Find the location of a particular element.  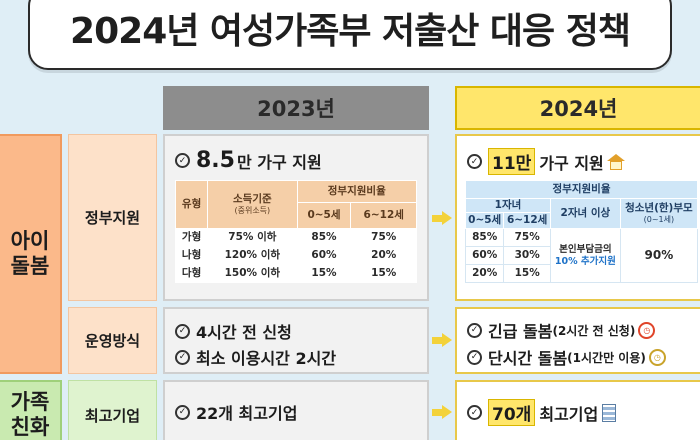

col-second-child: 2자녀 이상 is located at coordinates (585, 213).